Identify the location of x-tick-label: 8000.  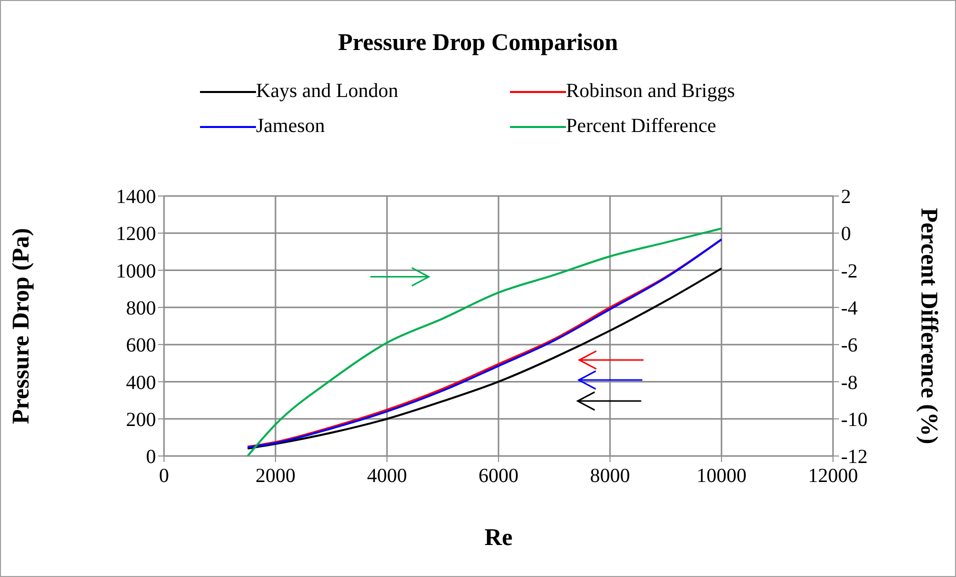
(610, 476).